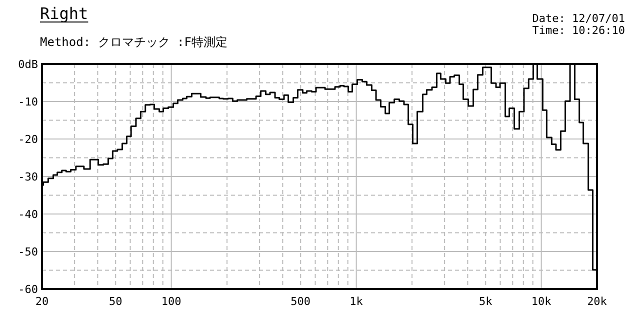  I want to click on y-tick-label: -10, so click(28, 102).